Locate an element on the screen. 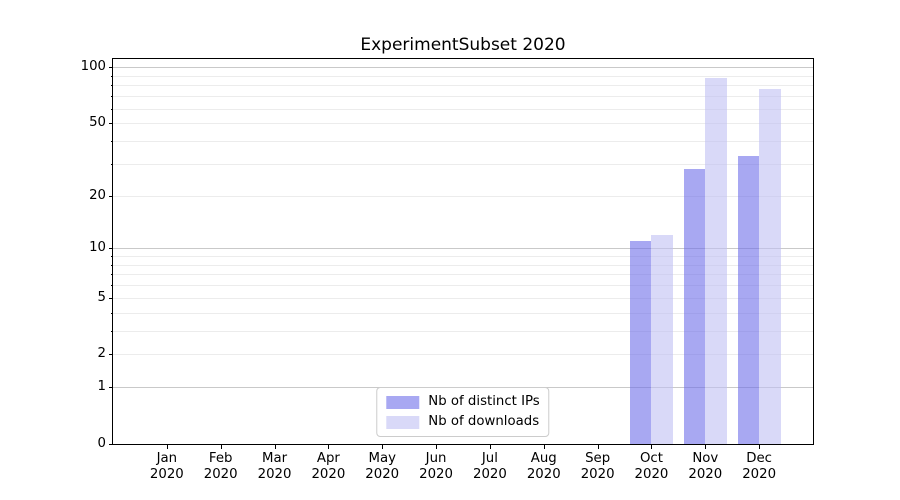 Image resolution: width=900 pixels, height=500 pixels. x-tick-label: Jan 2020 is located at coordinates (167, 466).